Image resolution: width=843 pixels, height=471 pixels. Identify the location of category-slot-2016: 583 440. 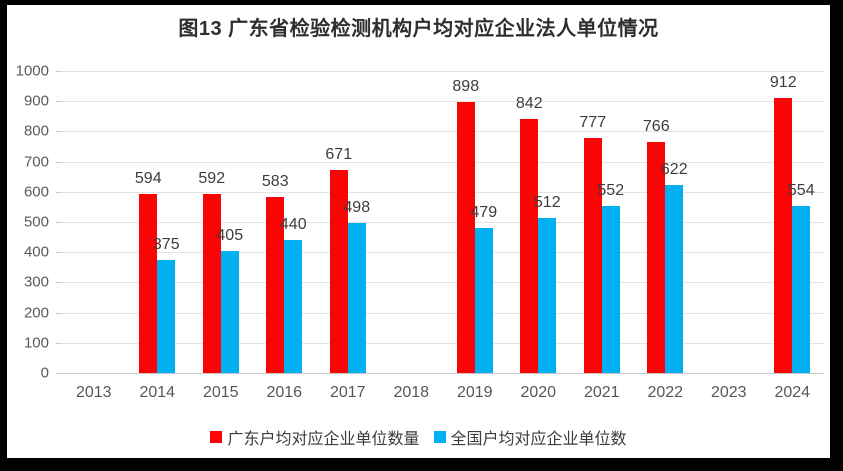
(285, 222).